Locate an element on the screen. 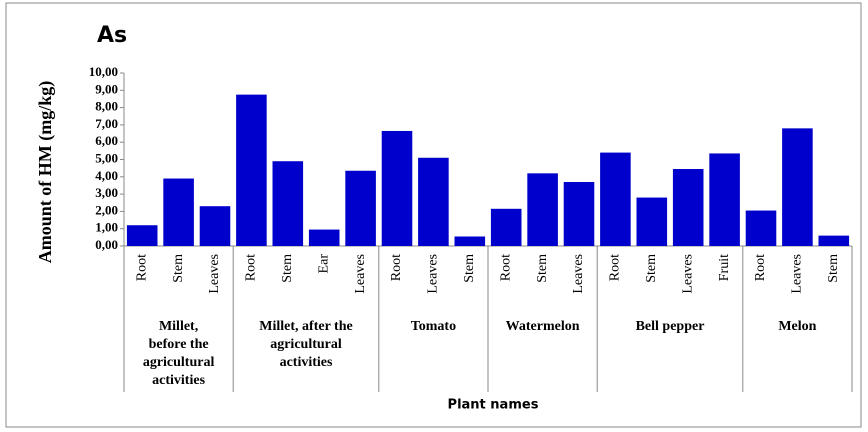 The image size is (868, 432). group-label: Melon is located at coordinates (797, 326).